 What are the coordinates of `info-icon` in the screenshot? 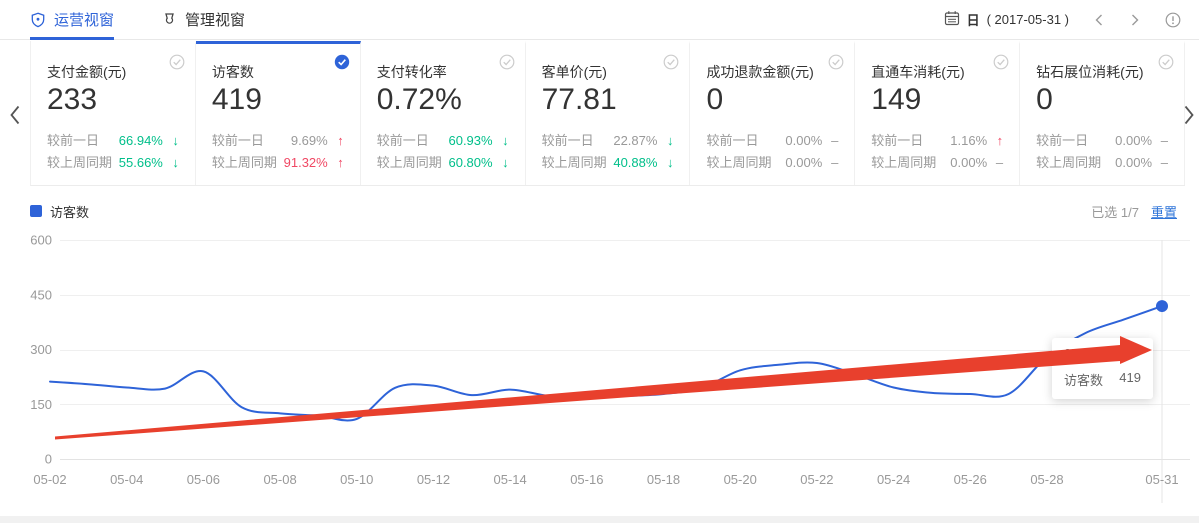 It's located at (1173, 20).